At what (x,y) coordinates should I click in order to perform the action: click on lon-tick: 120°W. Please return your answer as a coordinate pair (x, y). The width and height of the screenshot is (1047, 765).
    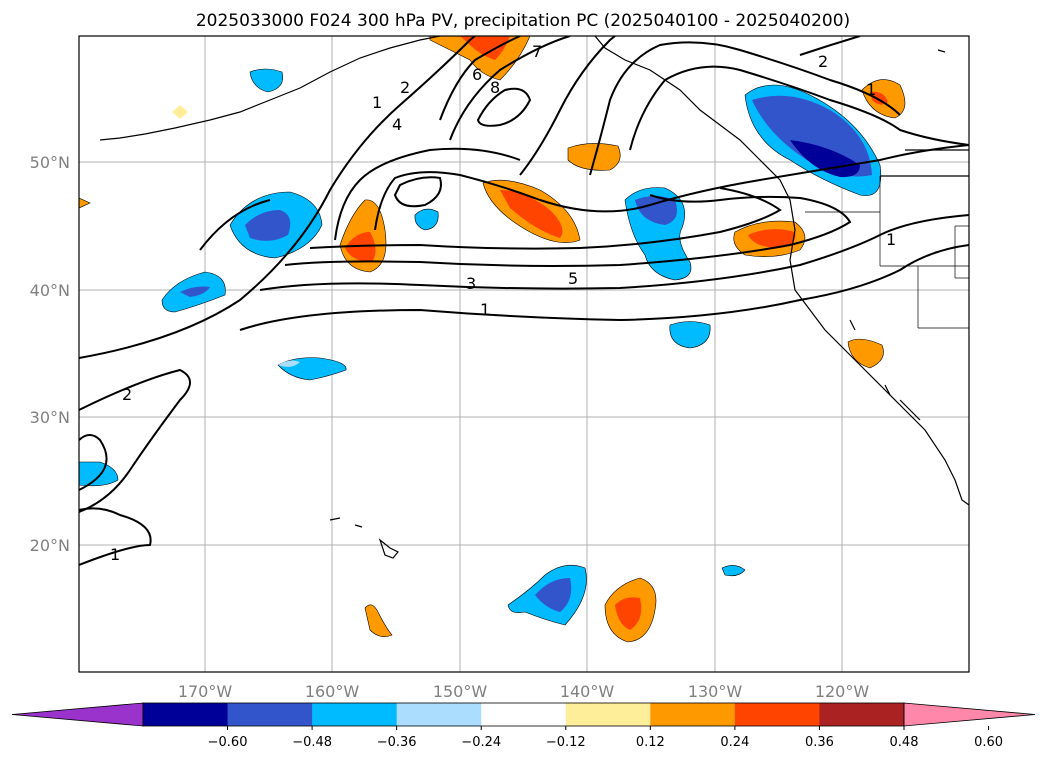
    Looking at the image, I should click on (842, 691).